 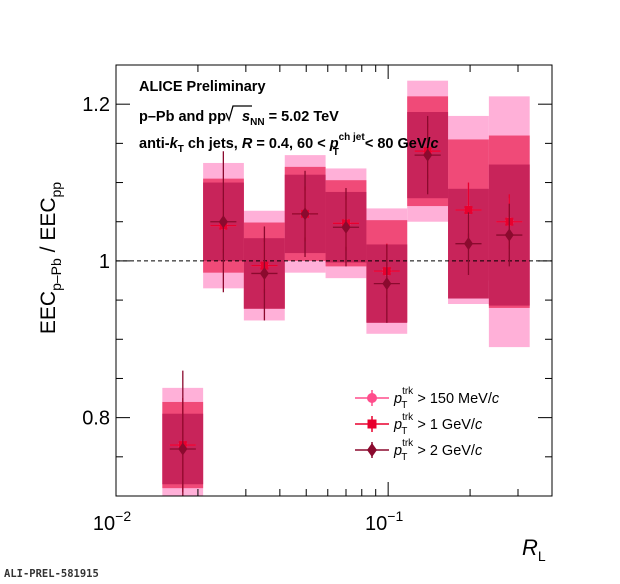 What do you see at coordinates (305, 214) in the screenshot?
I see `marker-s2-b3` at bounding box center [305, 214].